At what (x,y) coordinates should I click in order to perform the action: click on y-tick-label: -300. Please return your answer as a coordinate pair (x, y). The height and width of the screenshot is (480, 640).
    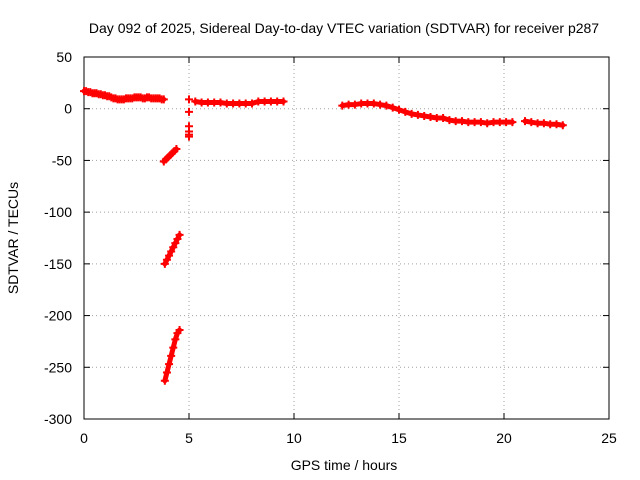
    Looking at the image, I should click on (58, 419).